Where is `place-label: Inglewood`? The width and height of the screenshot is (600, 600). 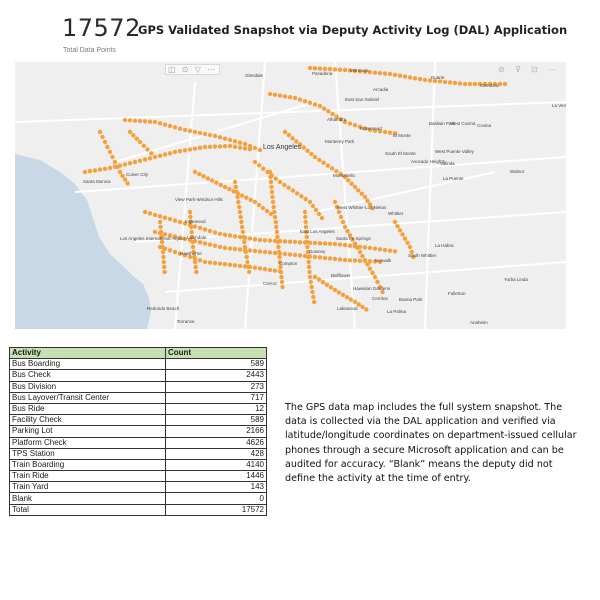 place-label: Inglewood is located at coordinates (195, 221).